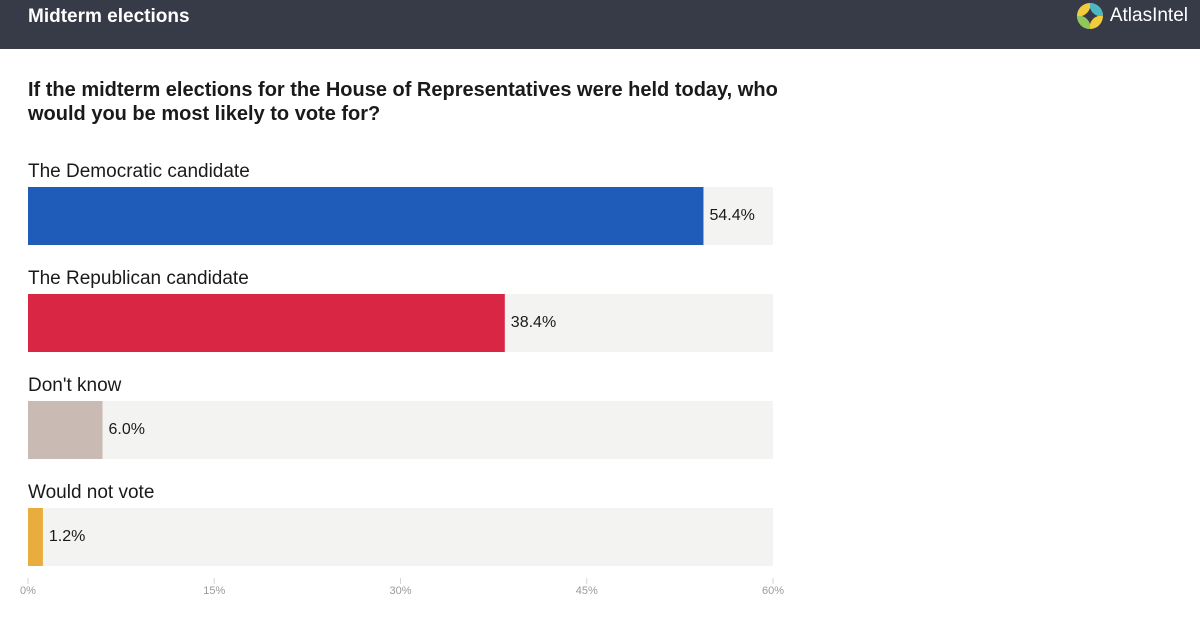  Describe the element at coordinates (91, 492) in the screenshot. I see `category-label: Would not vote` at that location.